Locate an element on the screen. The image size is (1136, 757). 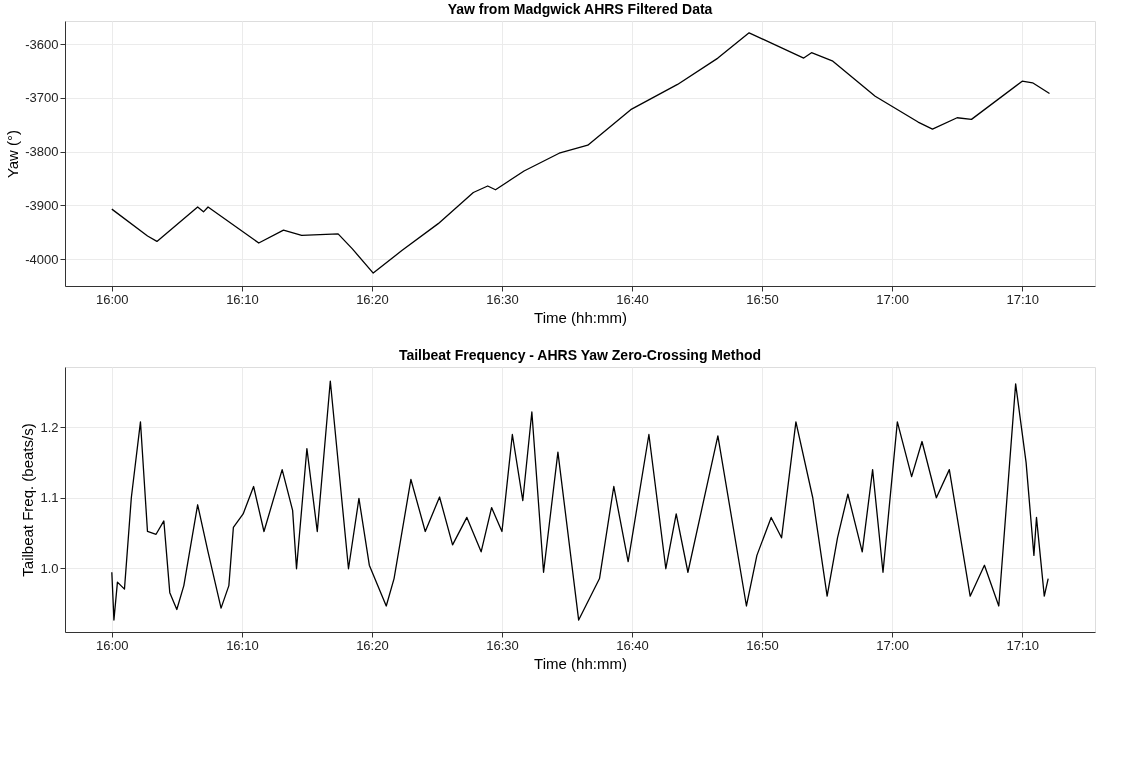
y-tick-label: -3700 is located at coordinates (42, 98).